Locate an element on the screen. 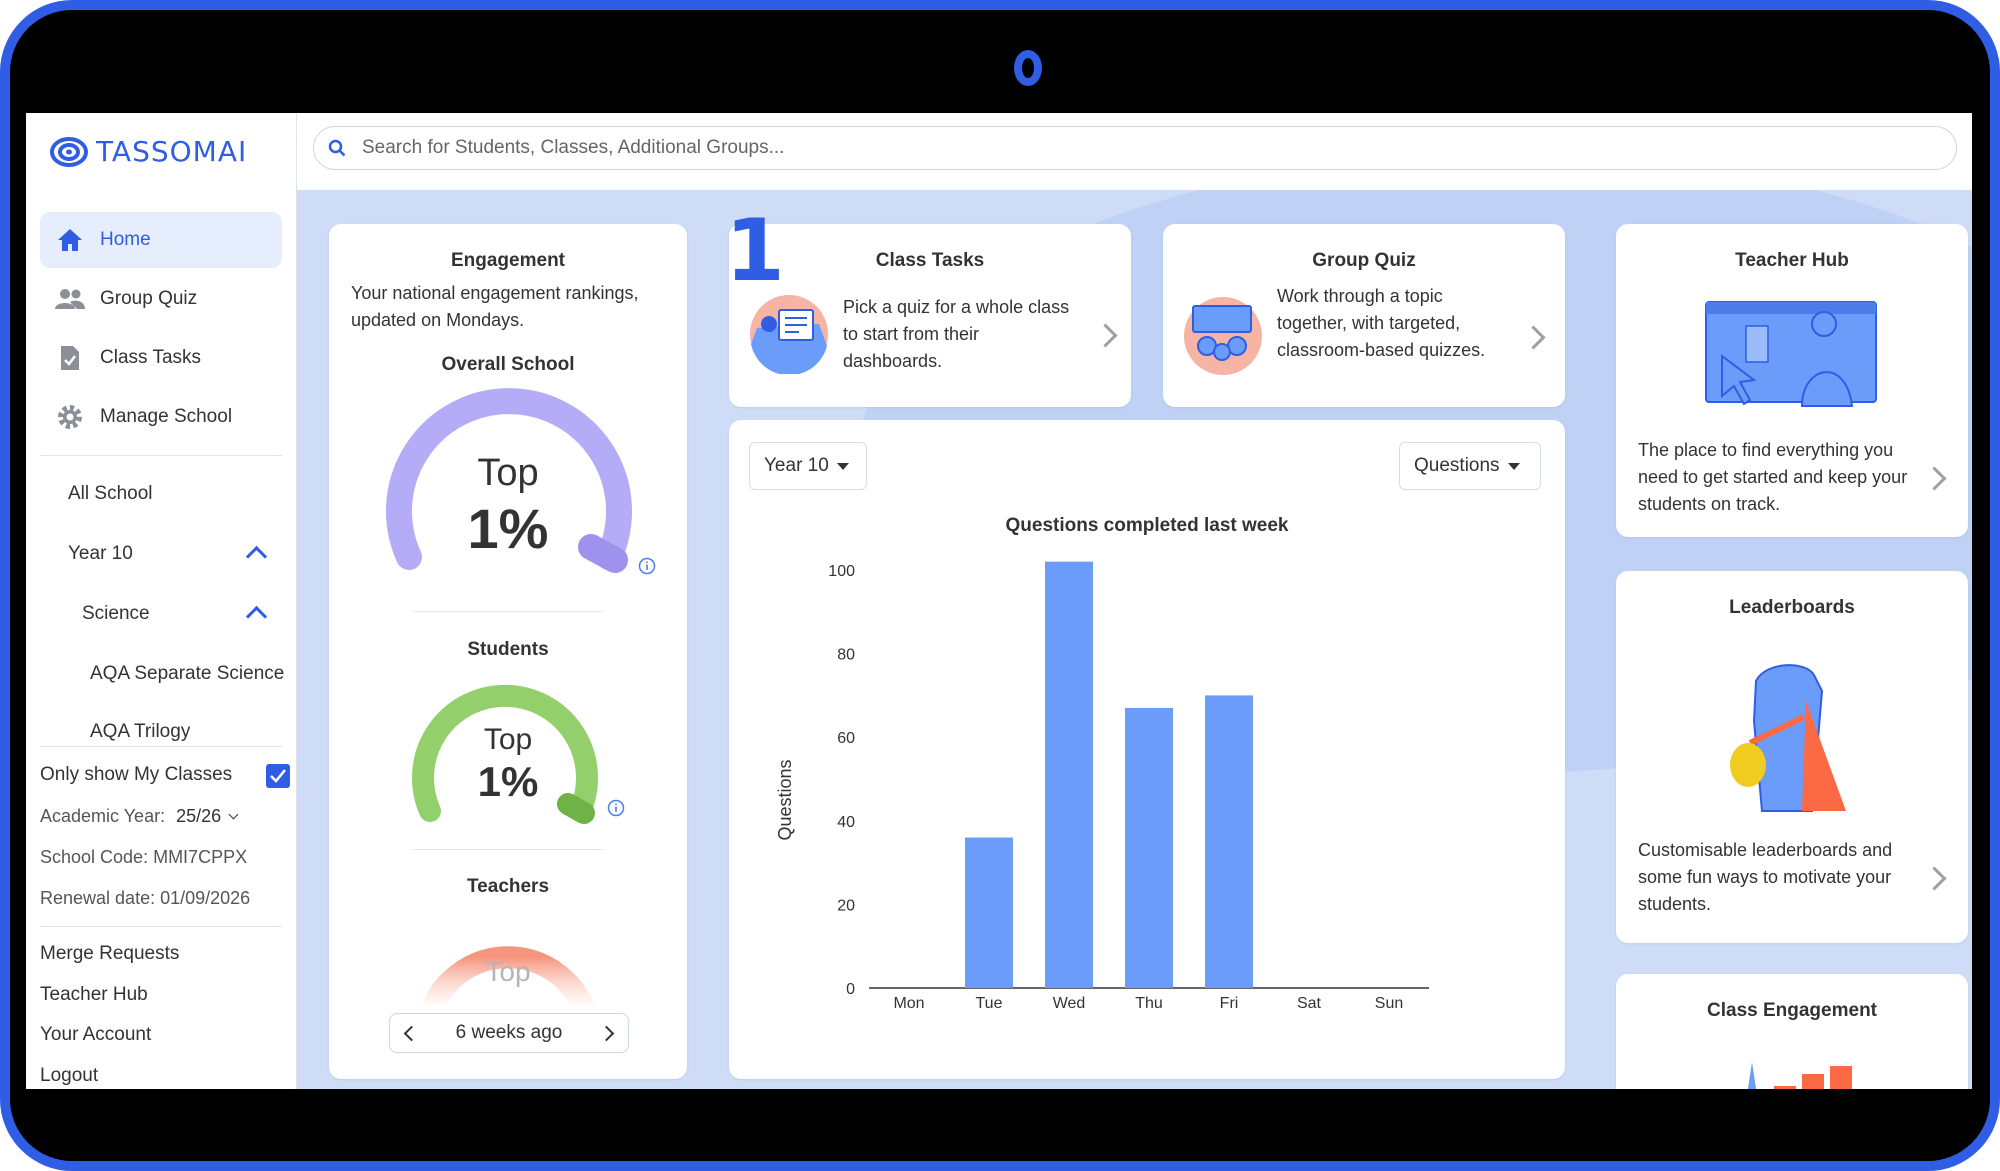  tree-item-subject: Science is located at coordinates (189, 615).